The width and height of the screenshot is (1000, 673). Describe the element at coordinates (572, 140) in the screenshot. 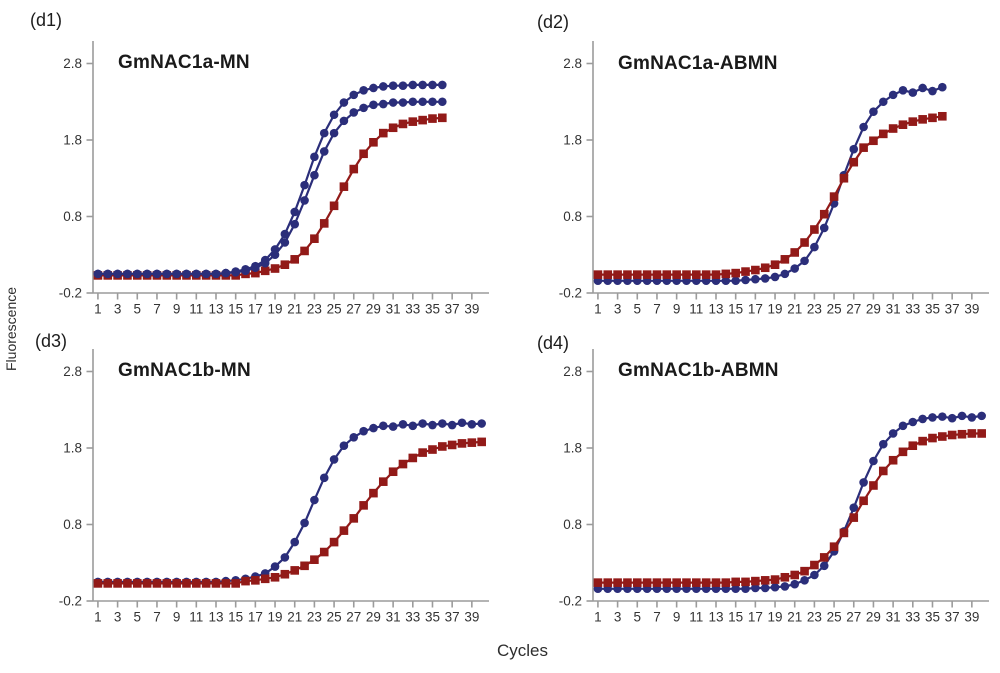

I see `y-tick-label: 1.8` at that location.